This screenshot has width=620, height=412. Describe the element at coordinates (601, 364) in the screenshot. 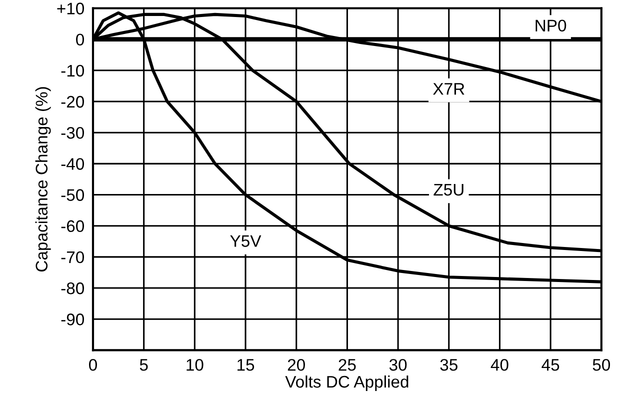

I see `x-tick-label: 50` at that location.